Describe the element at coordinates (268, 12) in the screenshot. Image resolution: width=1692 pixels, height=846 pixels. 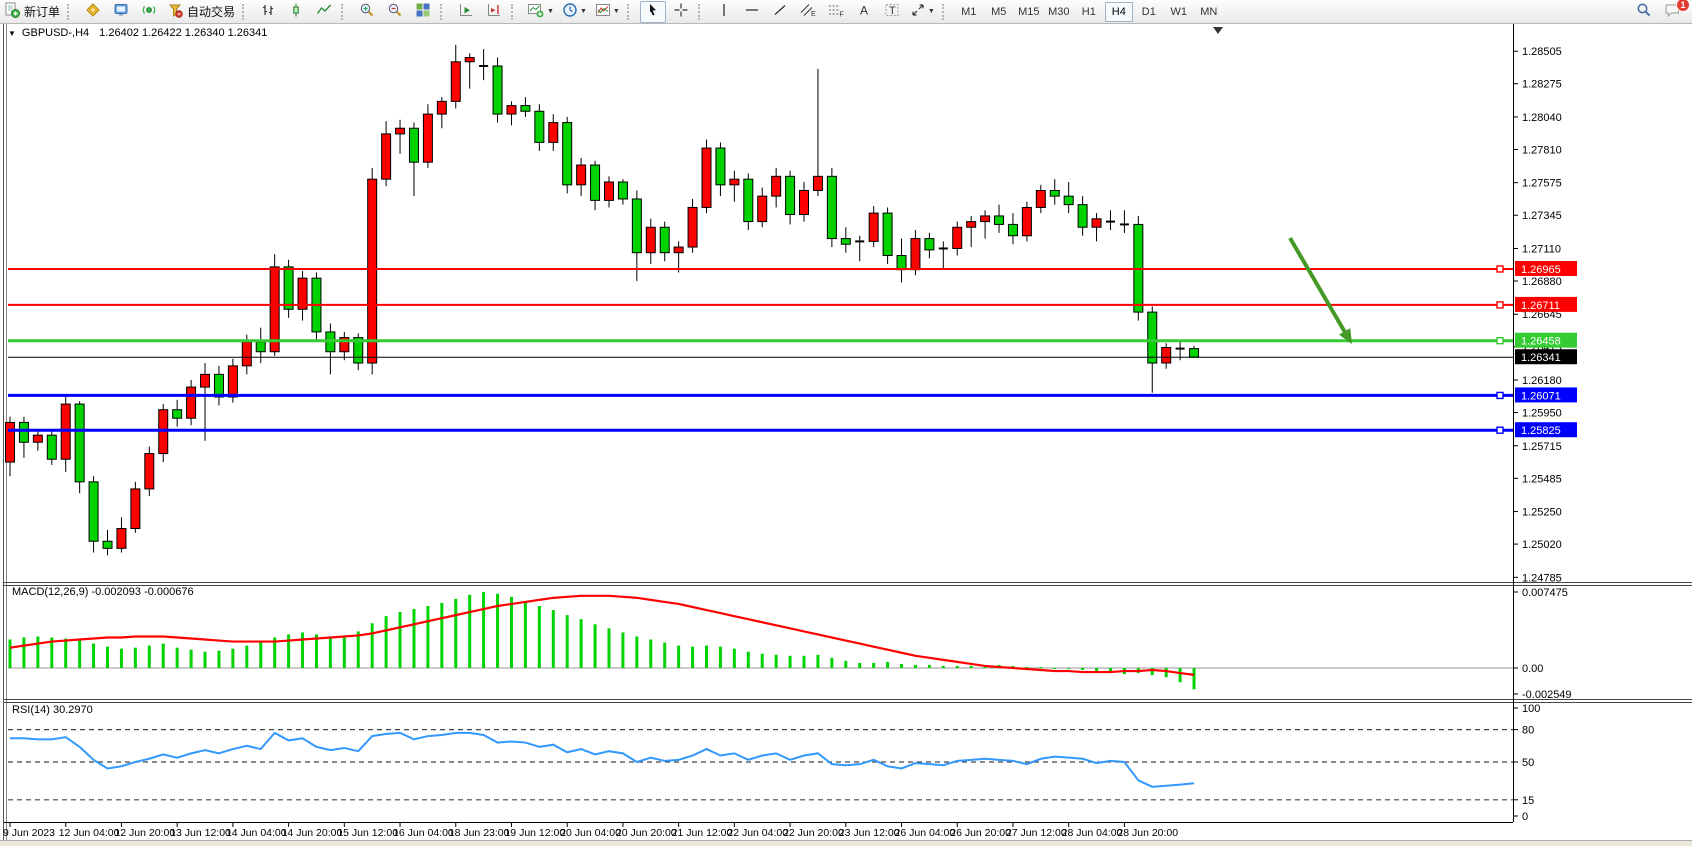
I see `bar-chart-mode-button` at that location.